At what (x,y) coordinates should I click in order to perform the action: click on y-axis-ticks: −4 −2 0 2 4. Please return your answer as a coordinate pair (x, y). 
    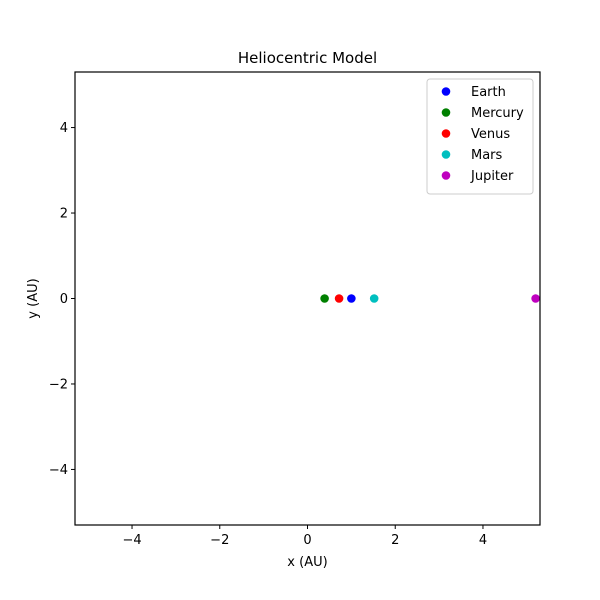
    Looking at the image, I should click on (62, 299).